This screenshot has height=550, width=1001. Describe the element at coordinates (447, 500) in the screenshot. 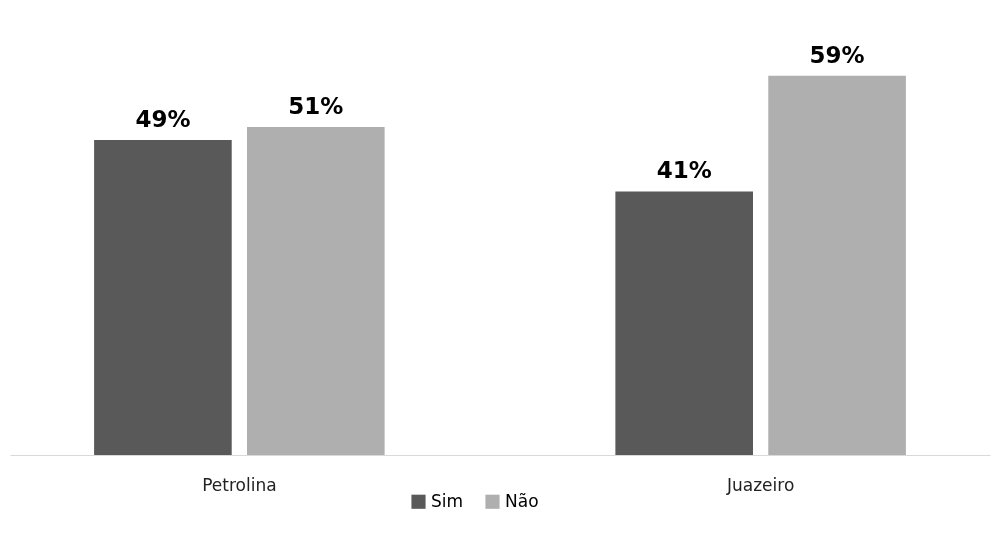

I see `legend-label: Sim` at that location.